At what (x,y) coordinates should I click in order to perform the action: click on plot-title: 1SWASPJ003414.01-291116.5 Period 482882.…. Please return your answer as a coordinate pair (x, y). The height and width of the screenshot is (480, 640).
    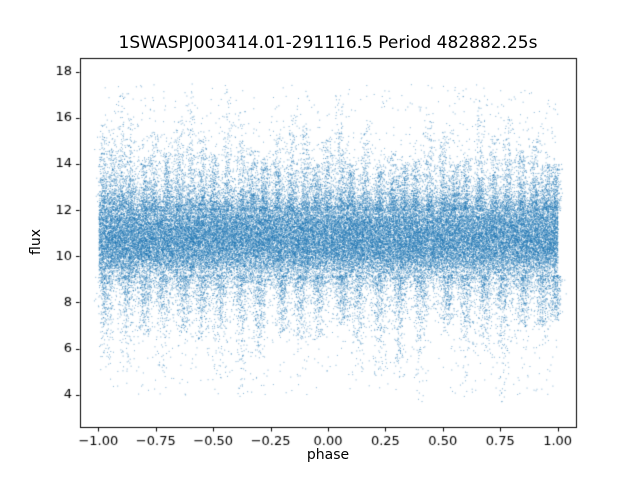
    Looking at the image, I should click on (328, 43).